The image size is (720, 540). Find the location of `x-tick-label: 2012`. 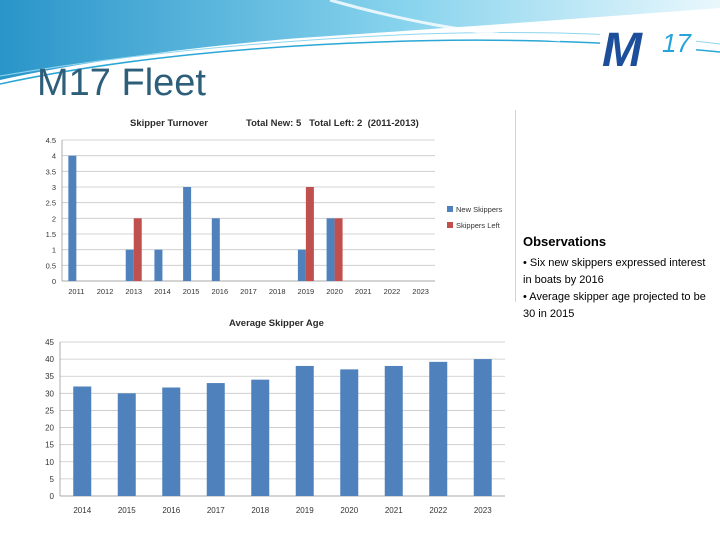

x-tick-label: 2012 is located at coordinates (105, 291).